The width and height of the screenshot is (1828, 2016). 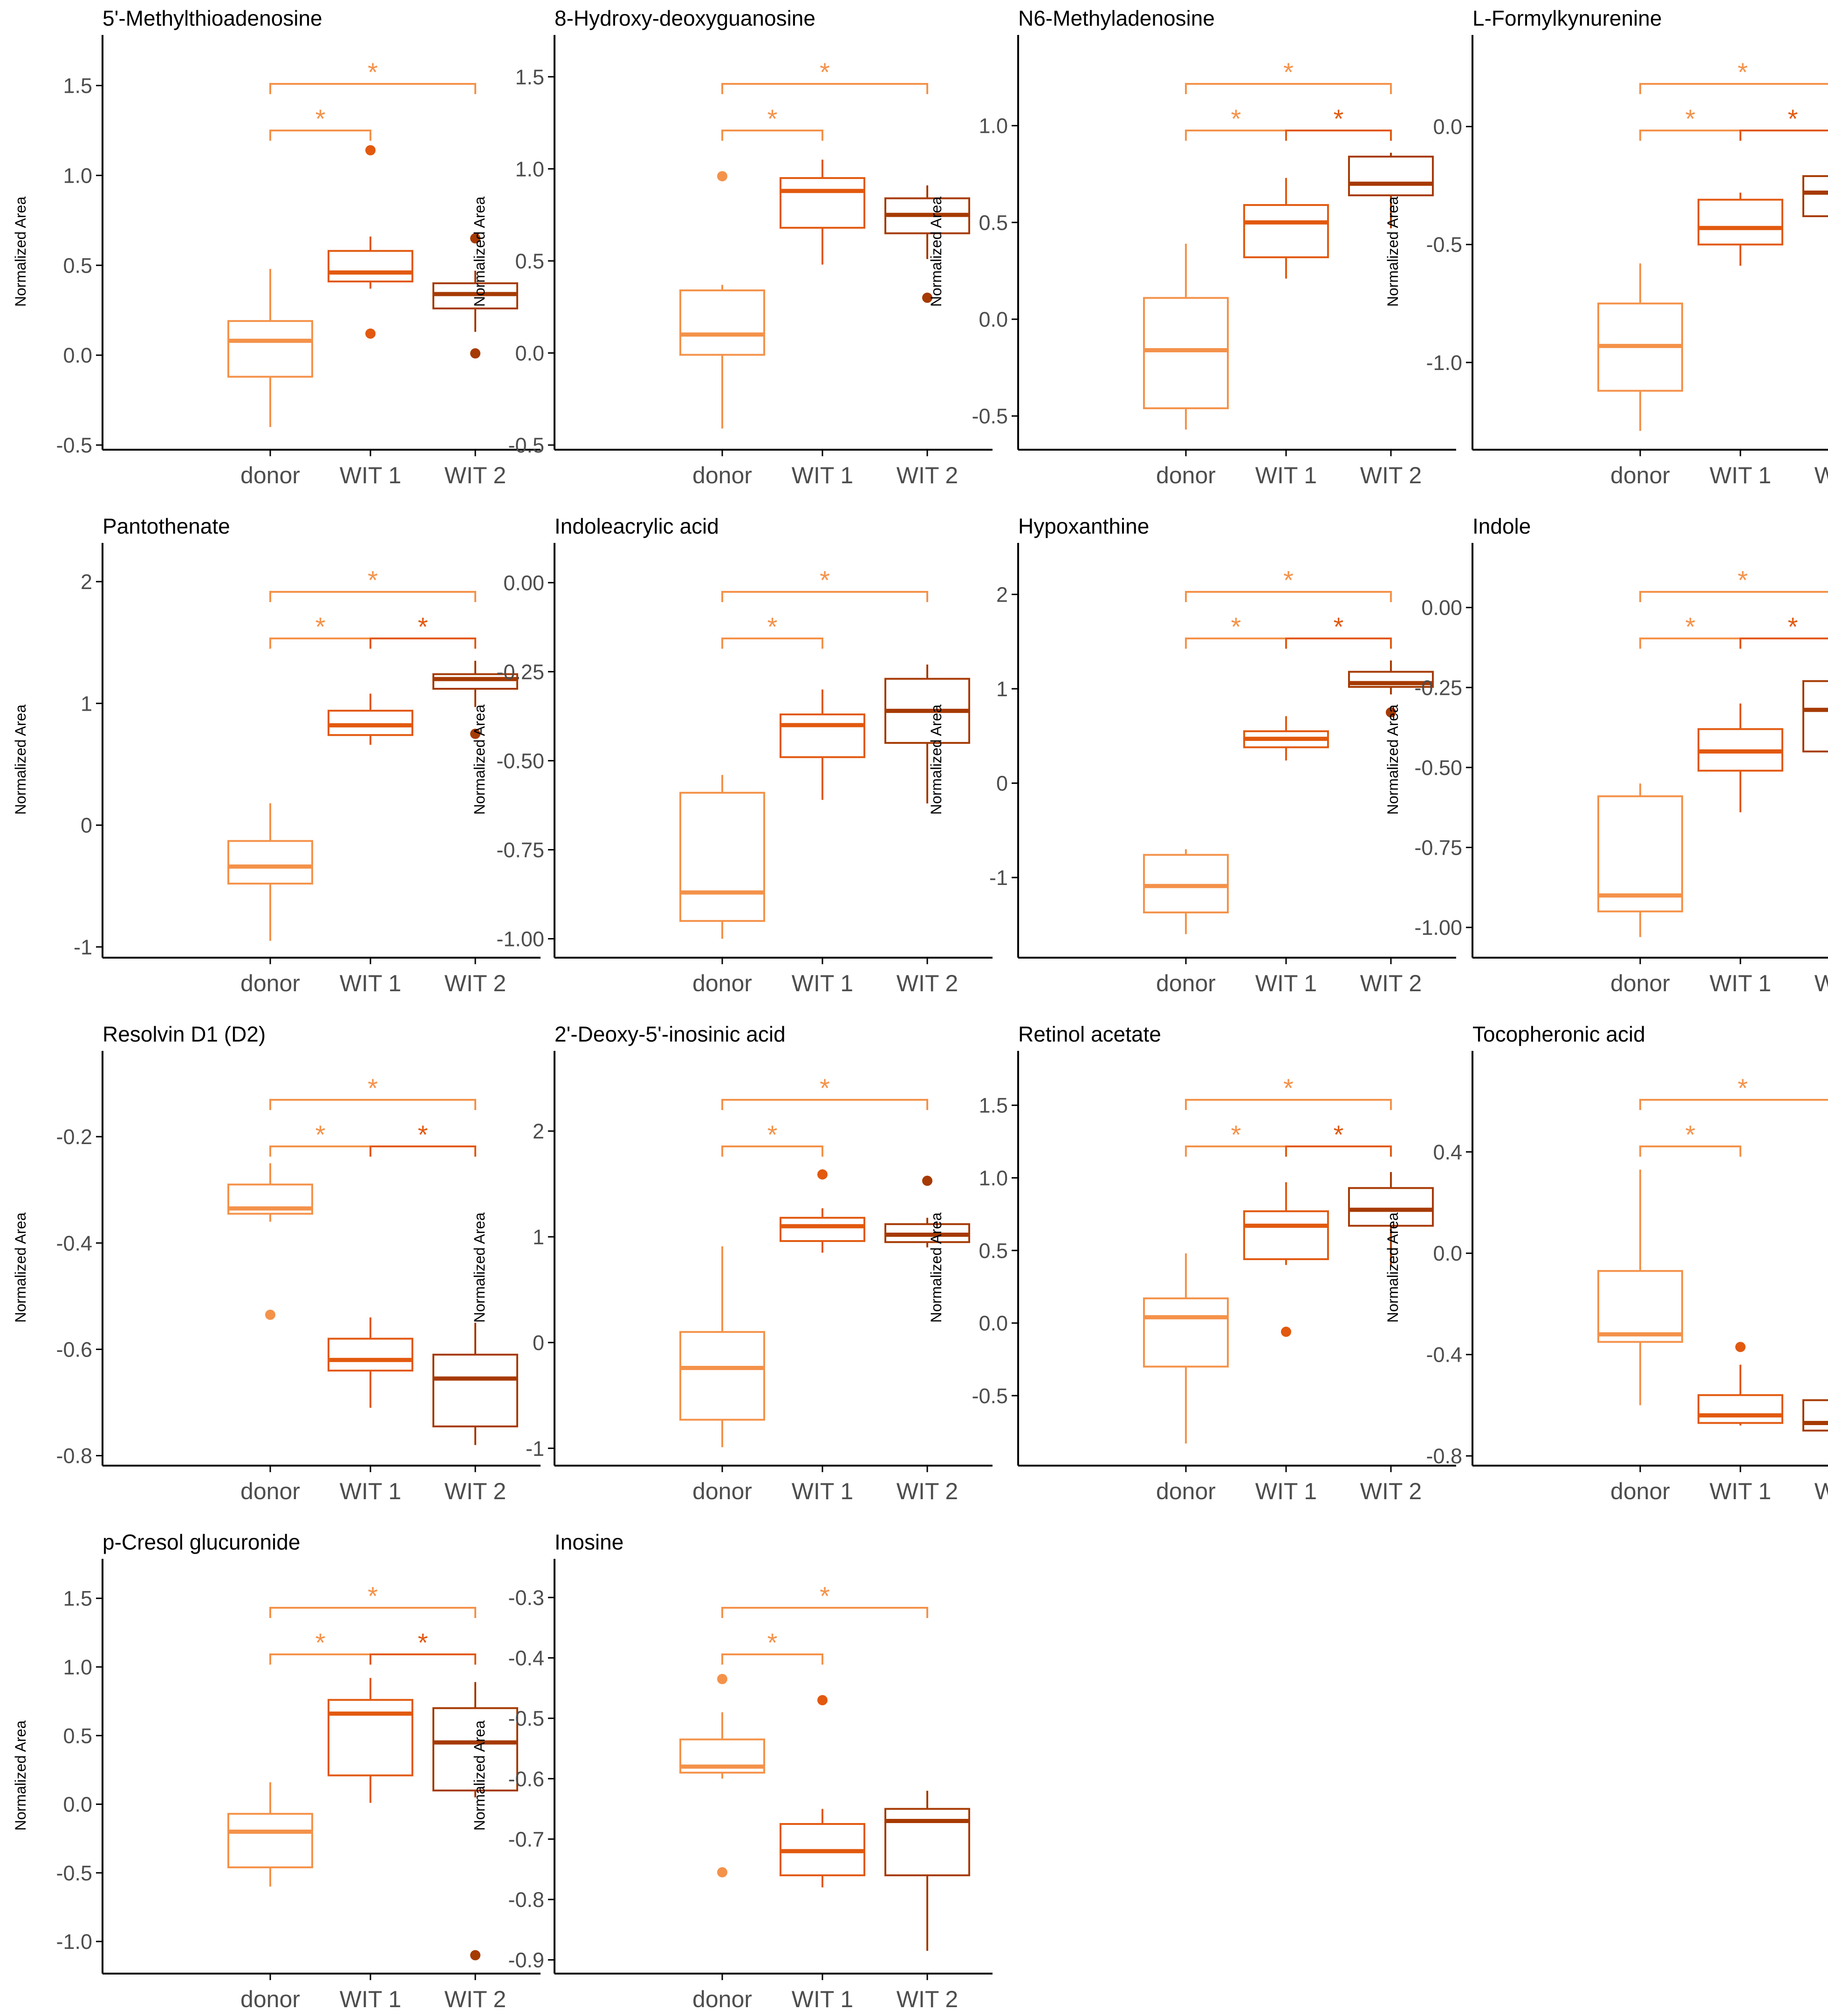 I want to click on y-tick-label: 0.4, so click(x=1447, y=1152).